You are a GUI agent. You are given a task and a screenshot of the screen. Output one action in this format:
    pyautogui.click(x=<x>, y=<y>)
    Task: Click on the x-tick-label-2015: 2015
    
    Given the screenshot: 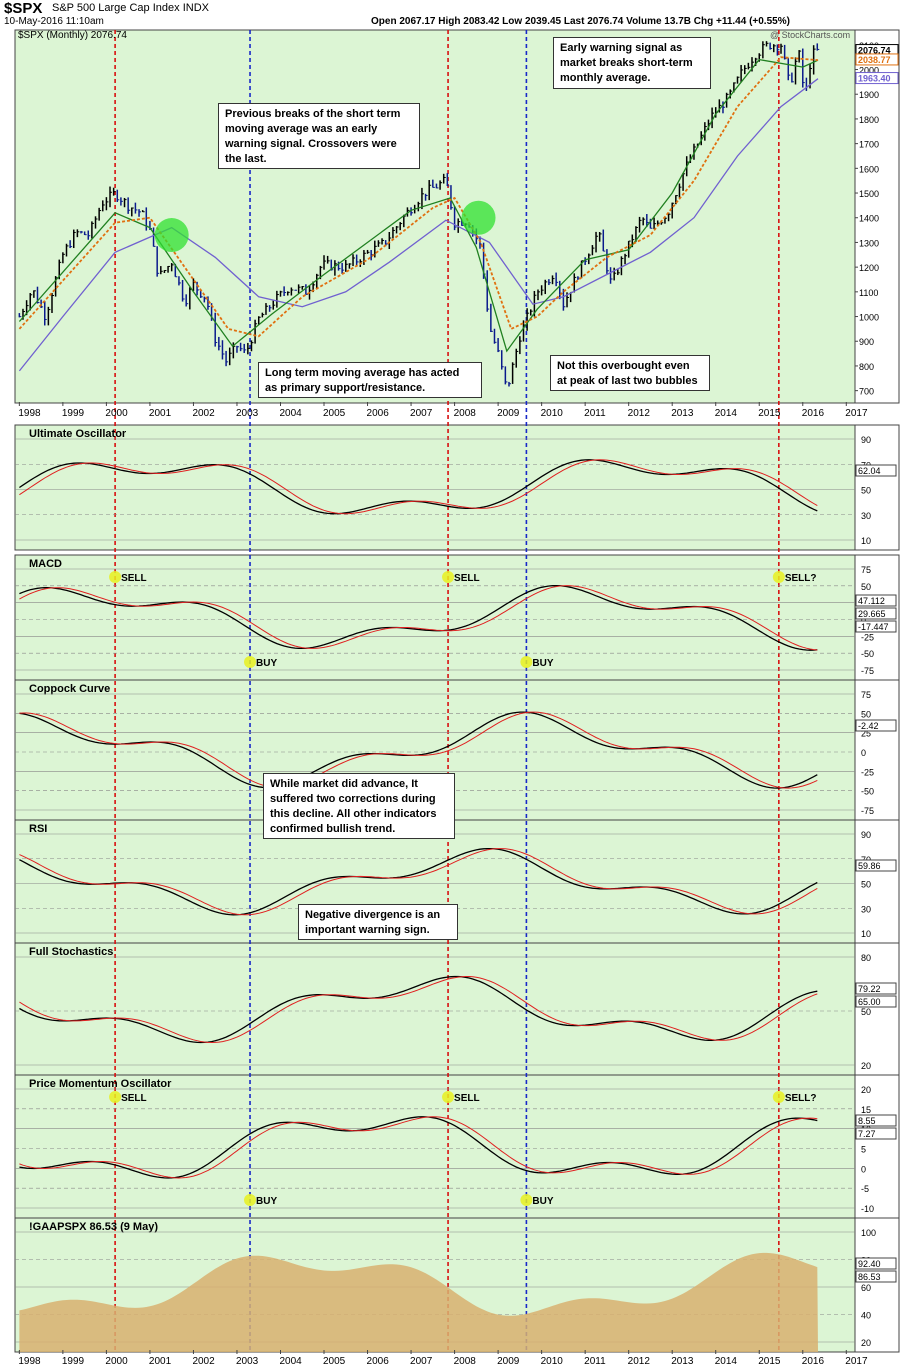 What is the action you would take?
    pyautogui.click(x=769, y=1361)
    